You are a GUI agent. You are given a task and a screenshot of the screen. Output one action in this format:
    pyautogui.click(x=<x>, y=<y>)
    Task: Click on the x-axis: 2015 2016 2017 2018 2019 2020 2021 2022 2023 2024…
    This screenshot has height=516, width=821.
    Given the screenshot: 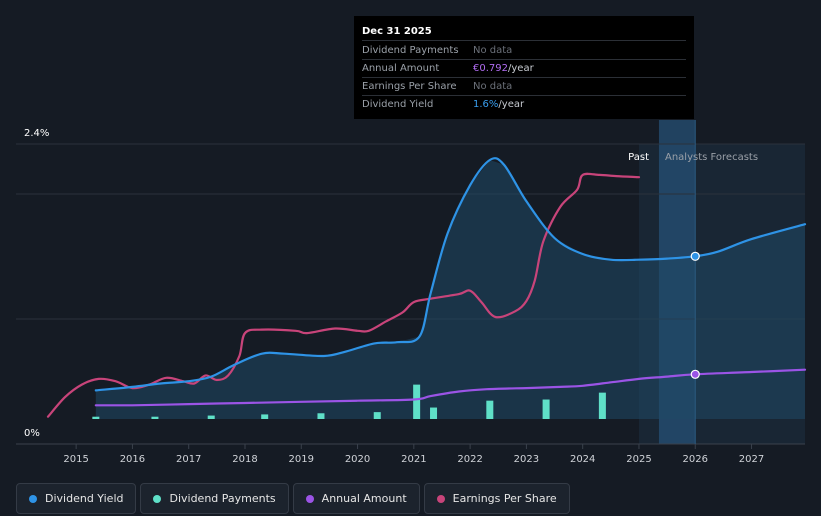 What is the action you would take?
    pyautogui.click(x=413, y=454)
    